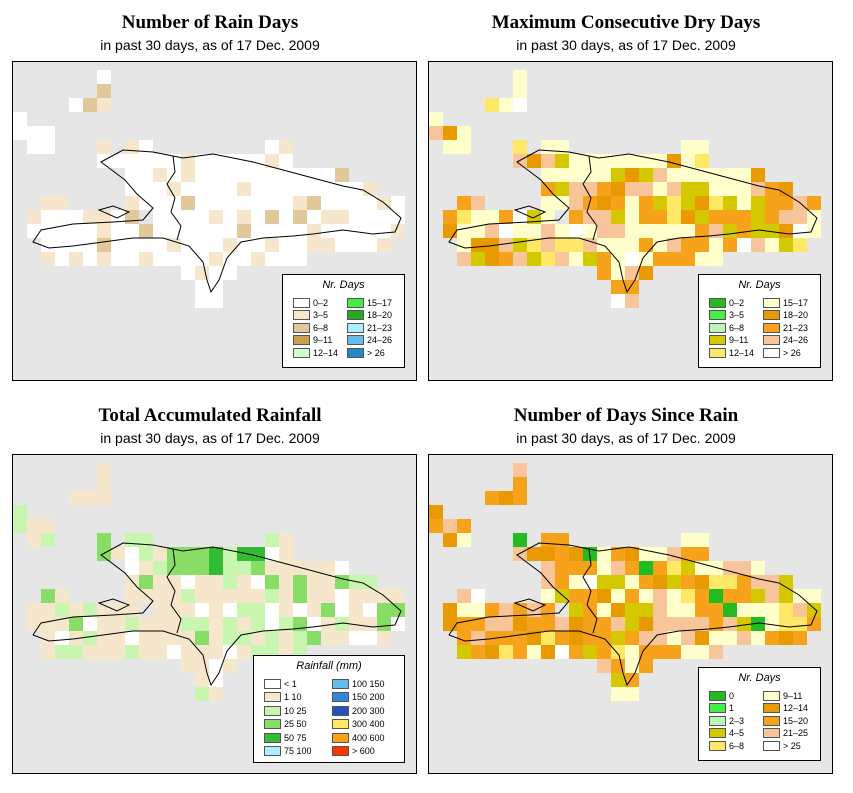 The width and height of the screenshot is (853, 793). What do you see at coordinates (321, 315) in the screenshot?
I see `legend-label: 3–5` at bounding box center [321, 315].